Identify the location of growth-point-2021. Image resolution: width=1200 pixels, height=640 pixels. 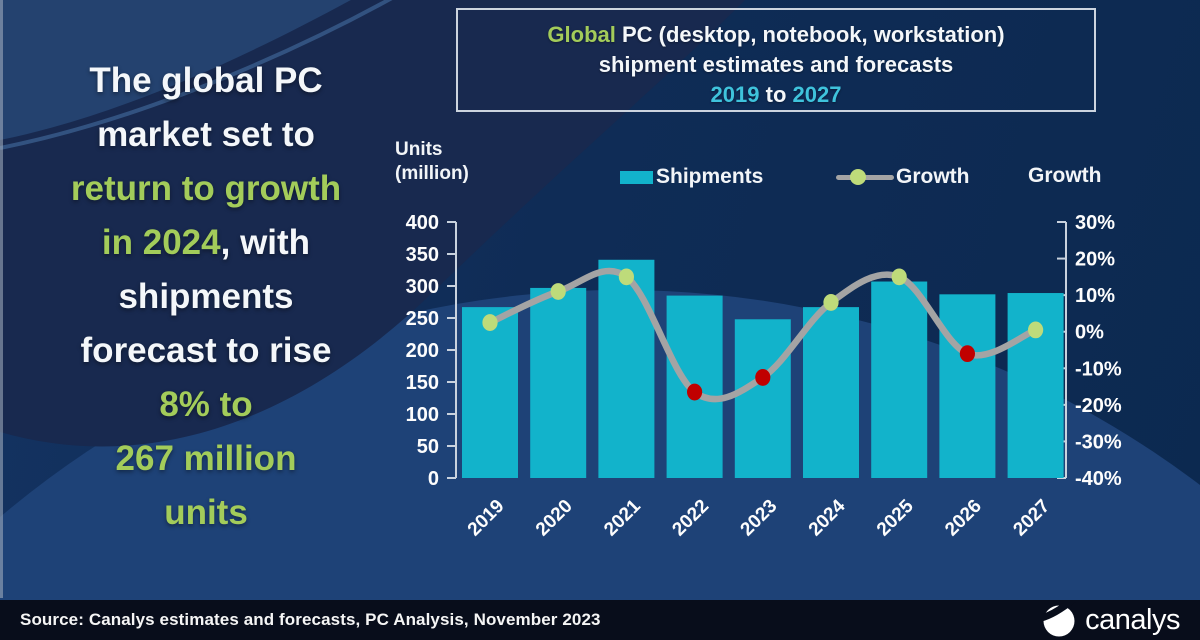
(626, 277).